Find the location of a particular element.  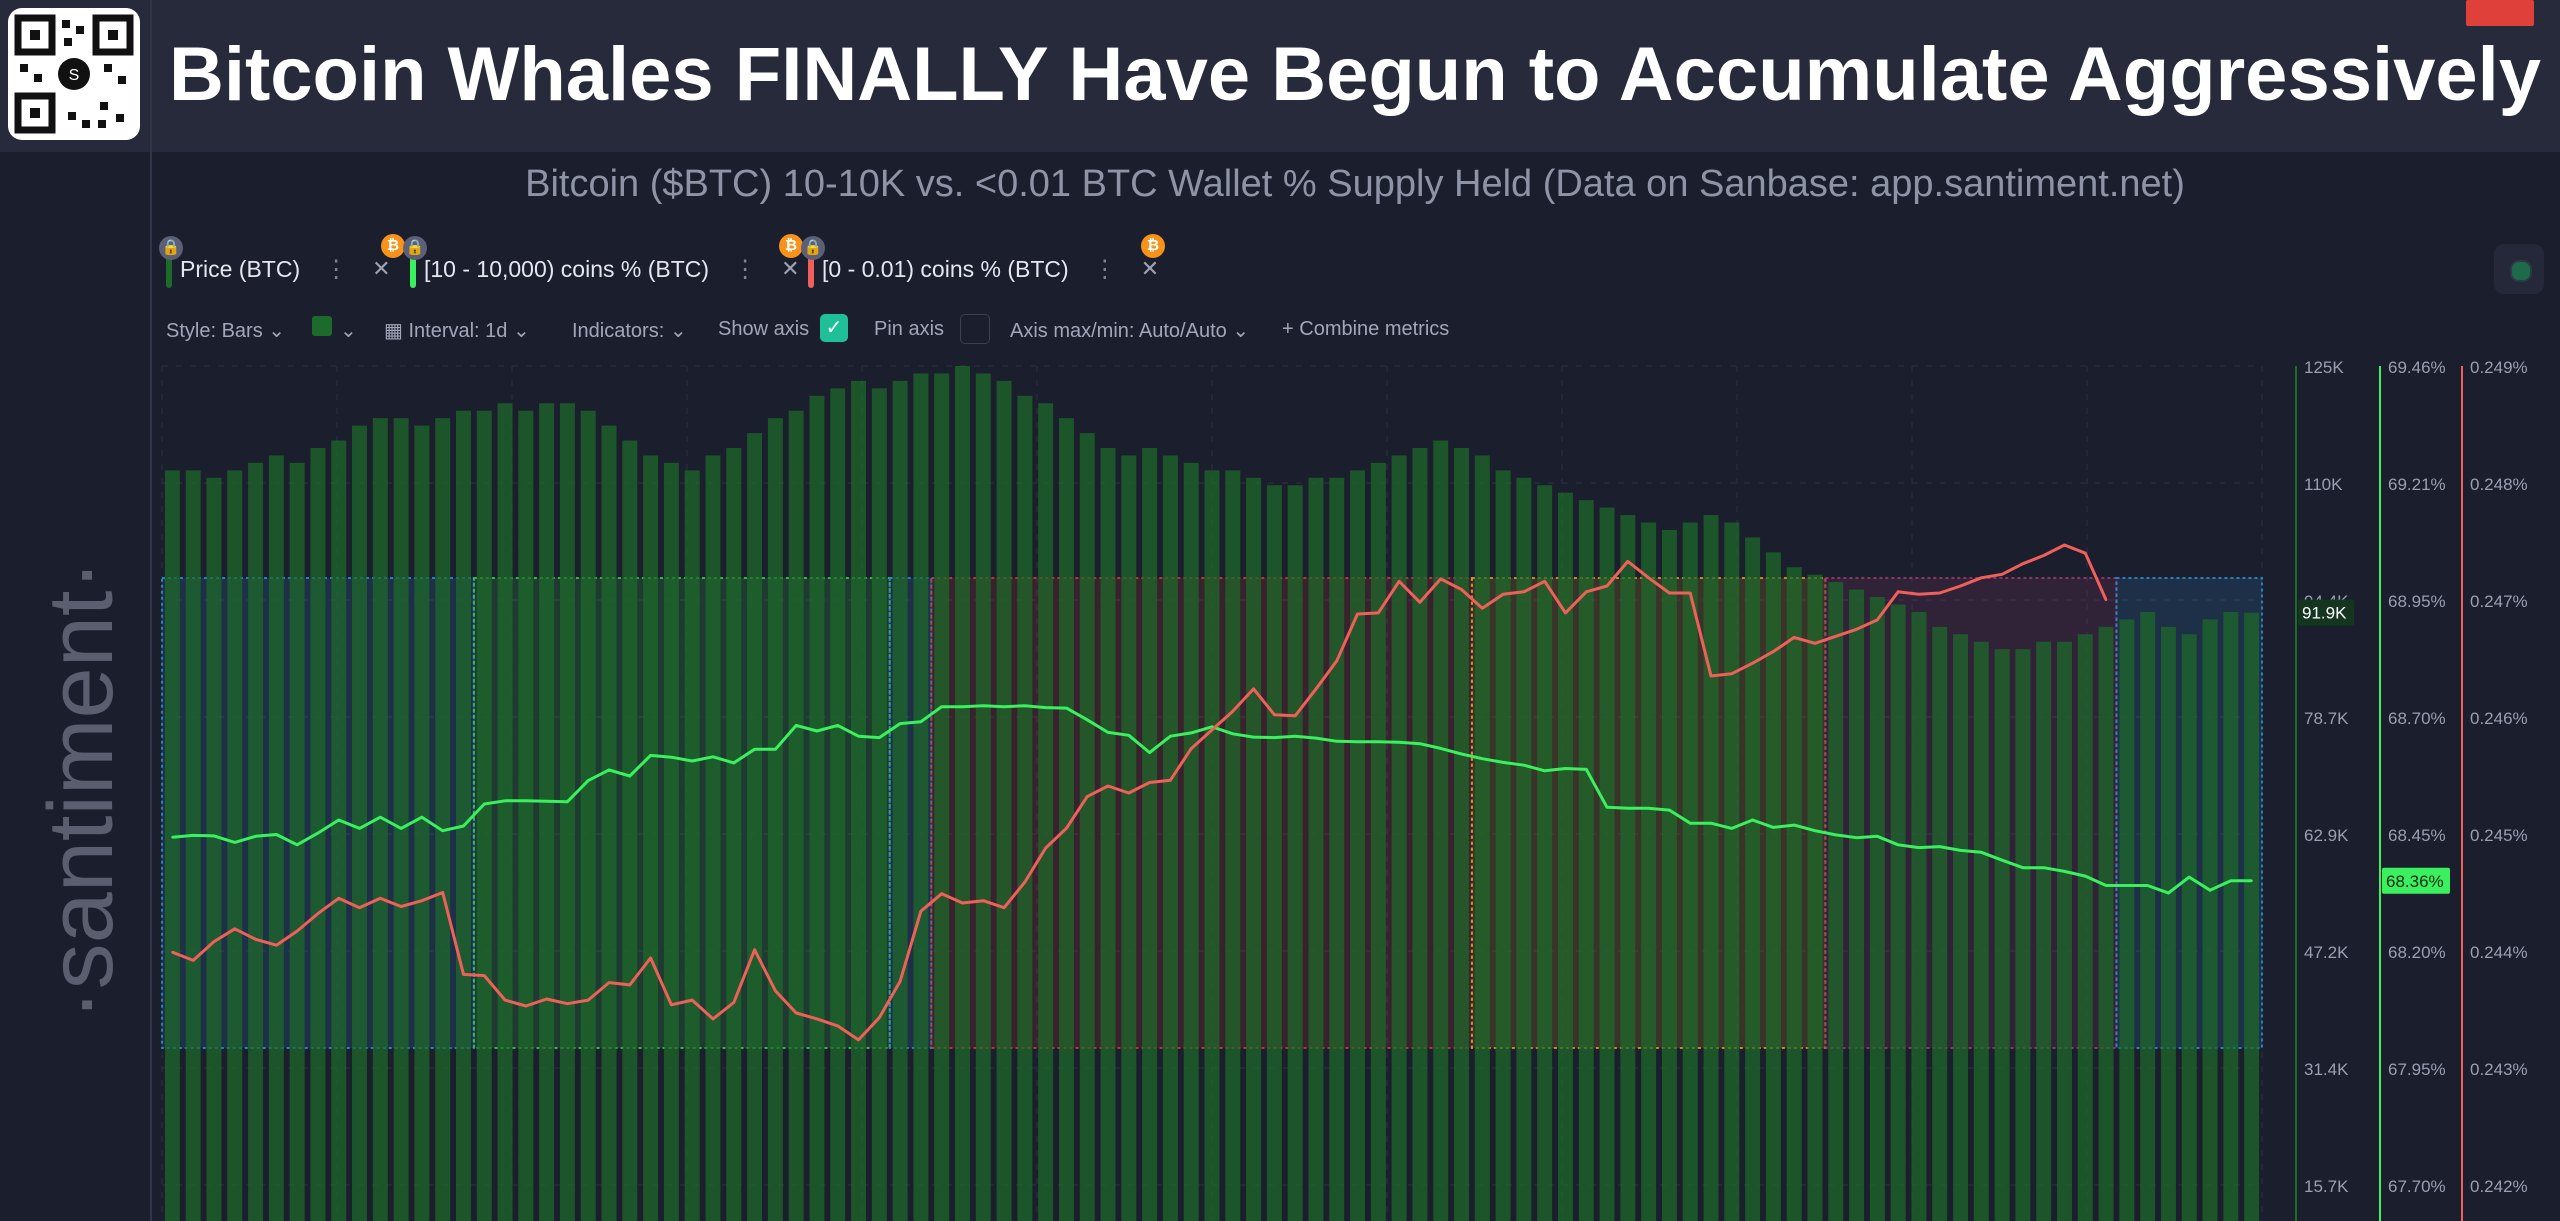

legend-item-price: Price (BTC) ⋮ ✕ is located at coordinates (278, 269).